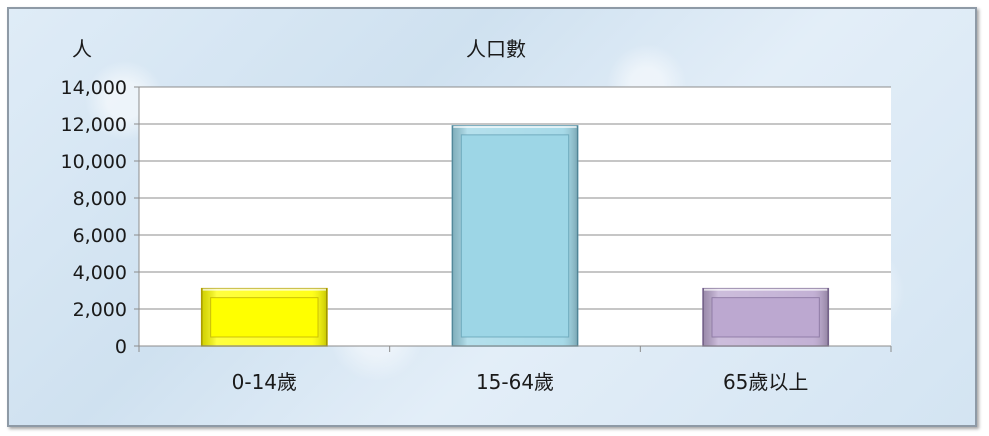  Describe the element at coordinates (100, 217) in the screenshot. I see `y-axis-ticks: 0 2,000 4,000 6,000 8,000 10,000 12,000 14,000` at that location.